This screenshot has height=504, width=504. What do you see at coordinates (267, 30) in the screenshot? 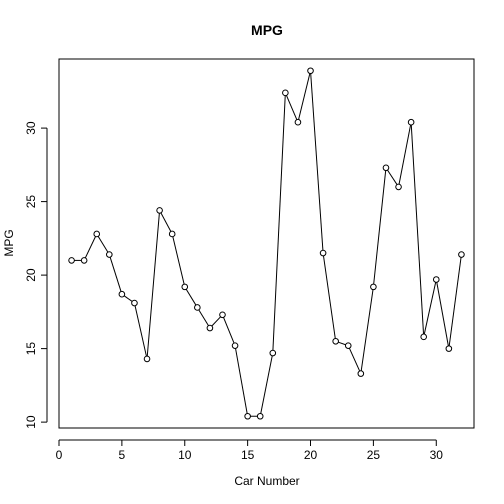
I see `chart-title: MPG` at bounding box center [267, 30].